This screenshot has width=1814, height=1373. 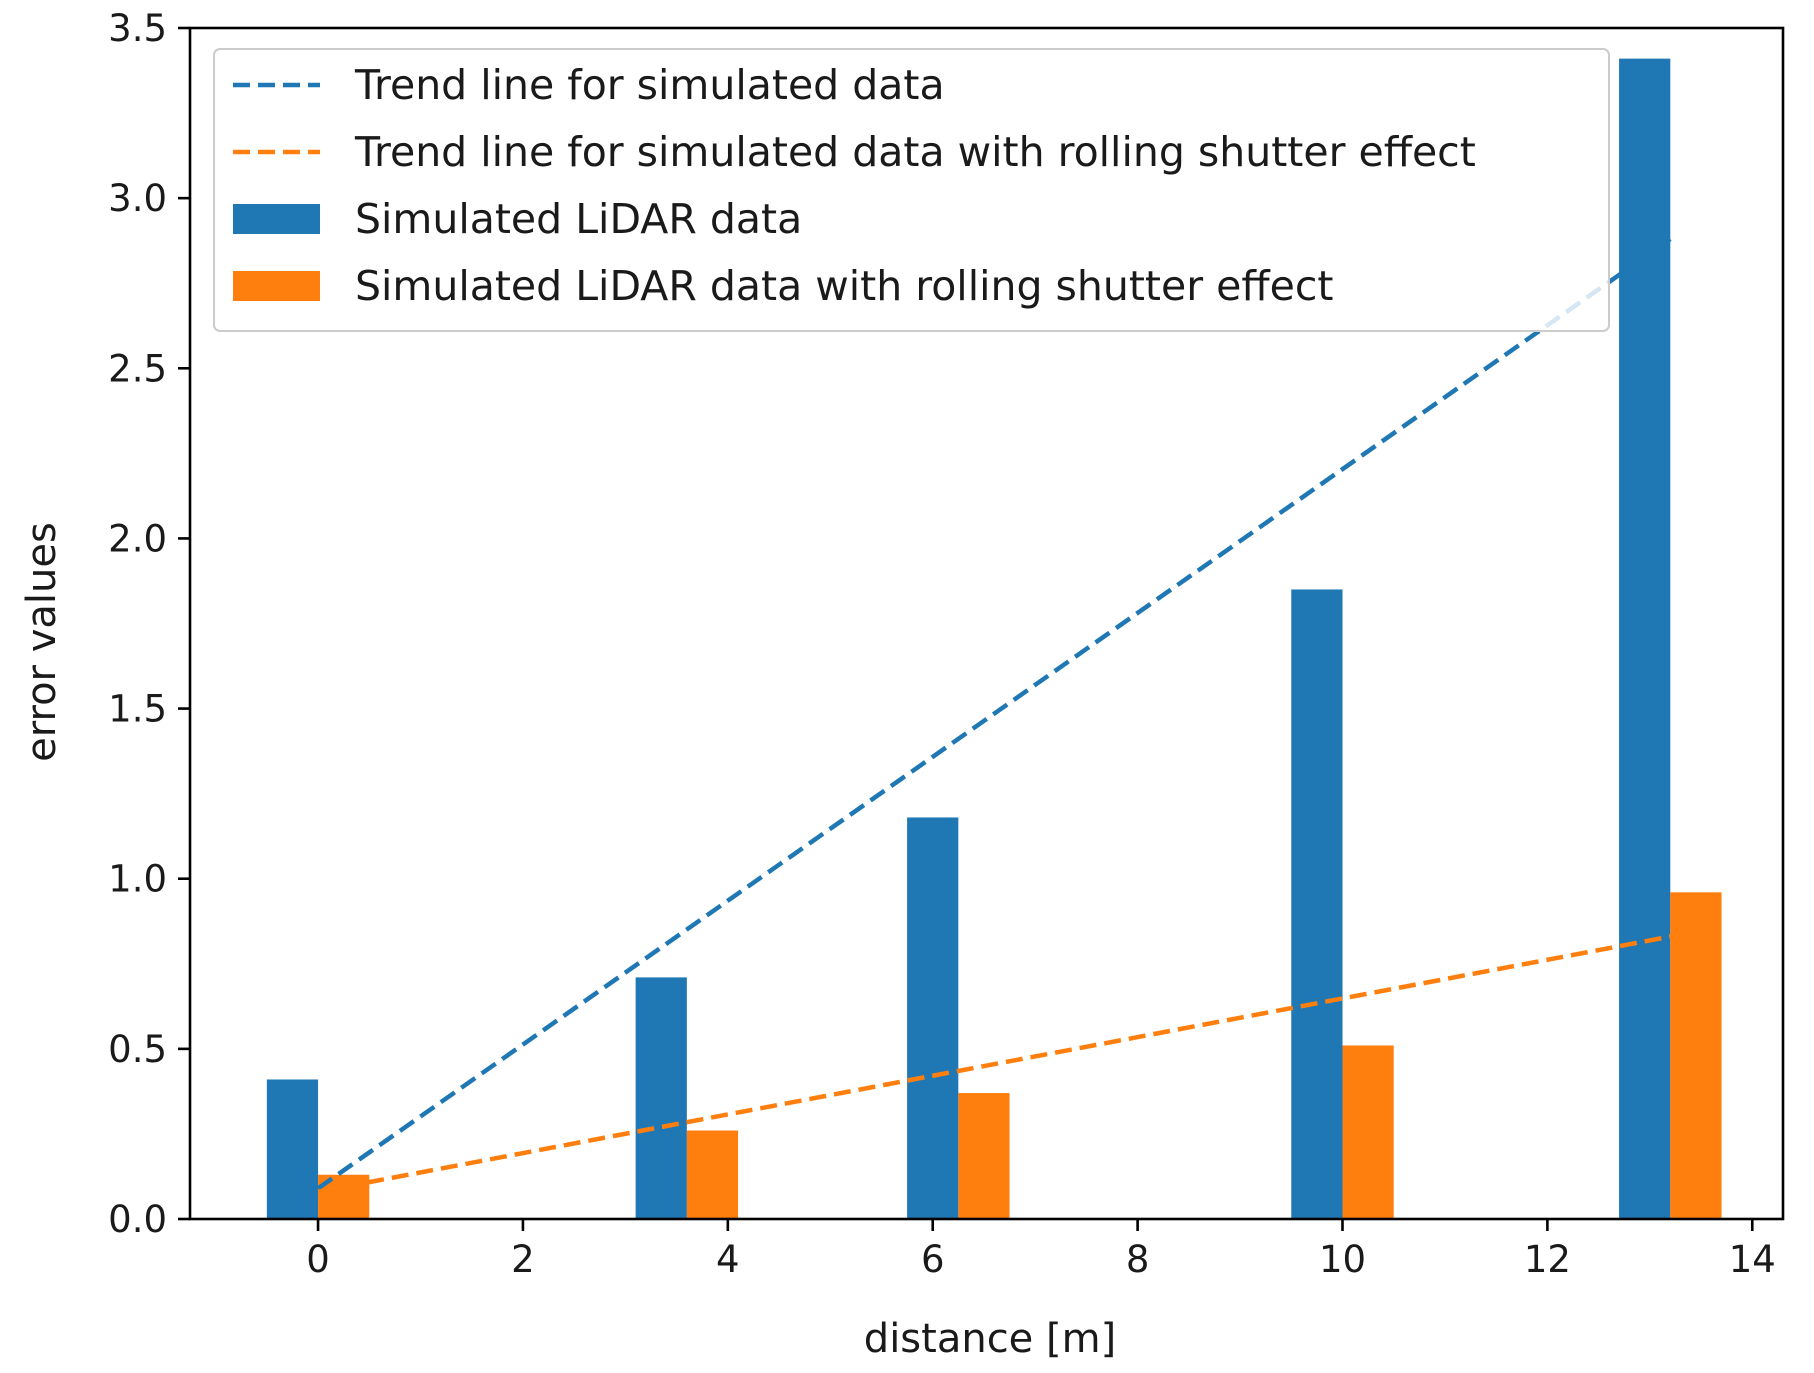 I want to click on x-tick-label-3: 6, so click(x=933, y=1259).